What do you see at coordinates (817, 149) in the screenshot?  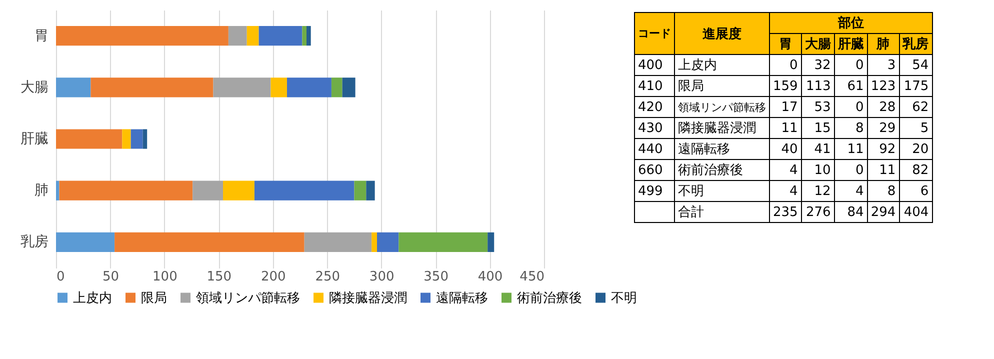 I see `data-label: 41` at bounding box center [817, 149].